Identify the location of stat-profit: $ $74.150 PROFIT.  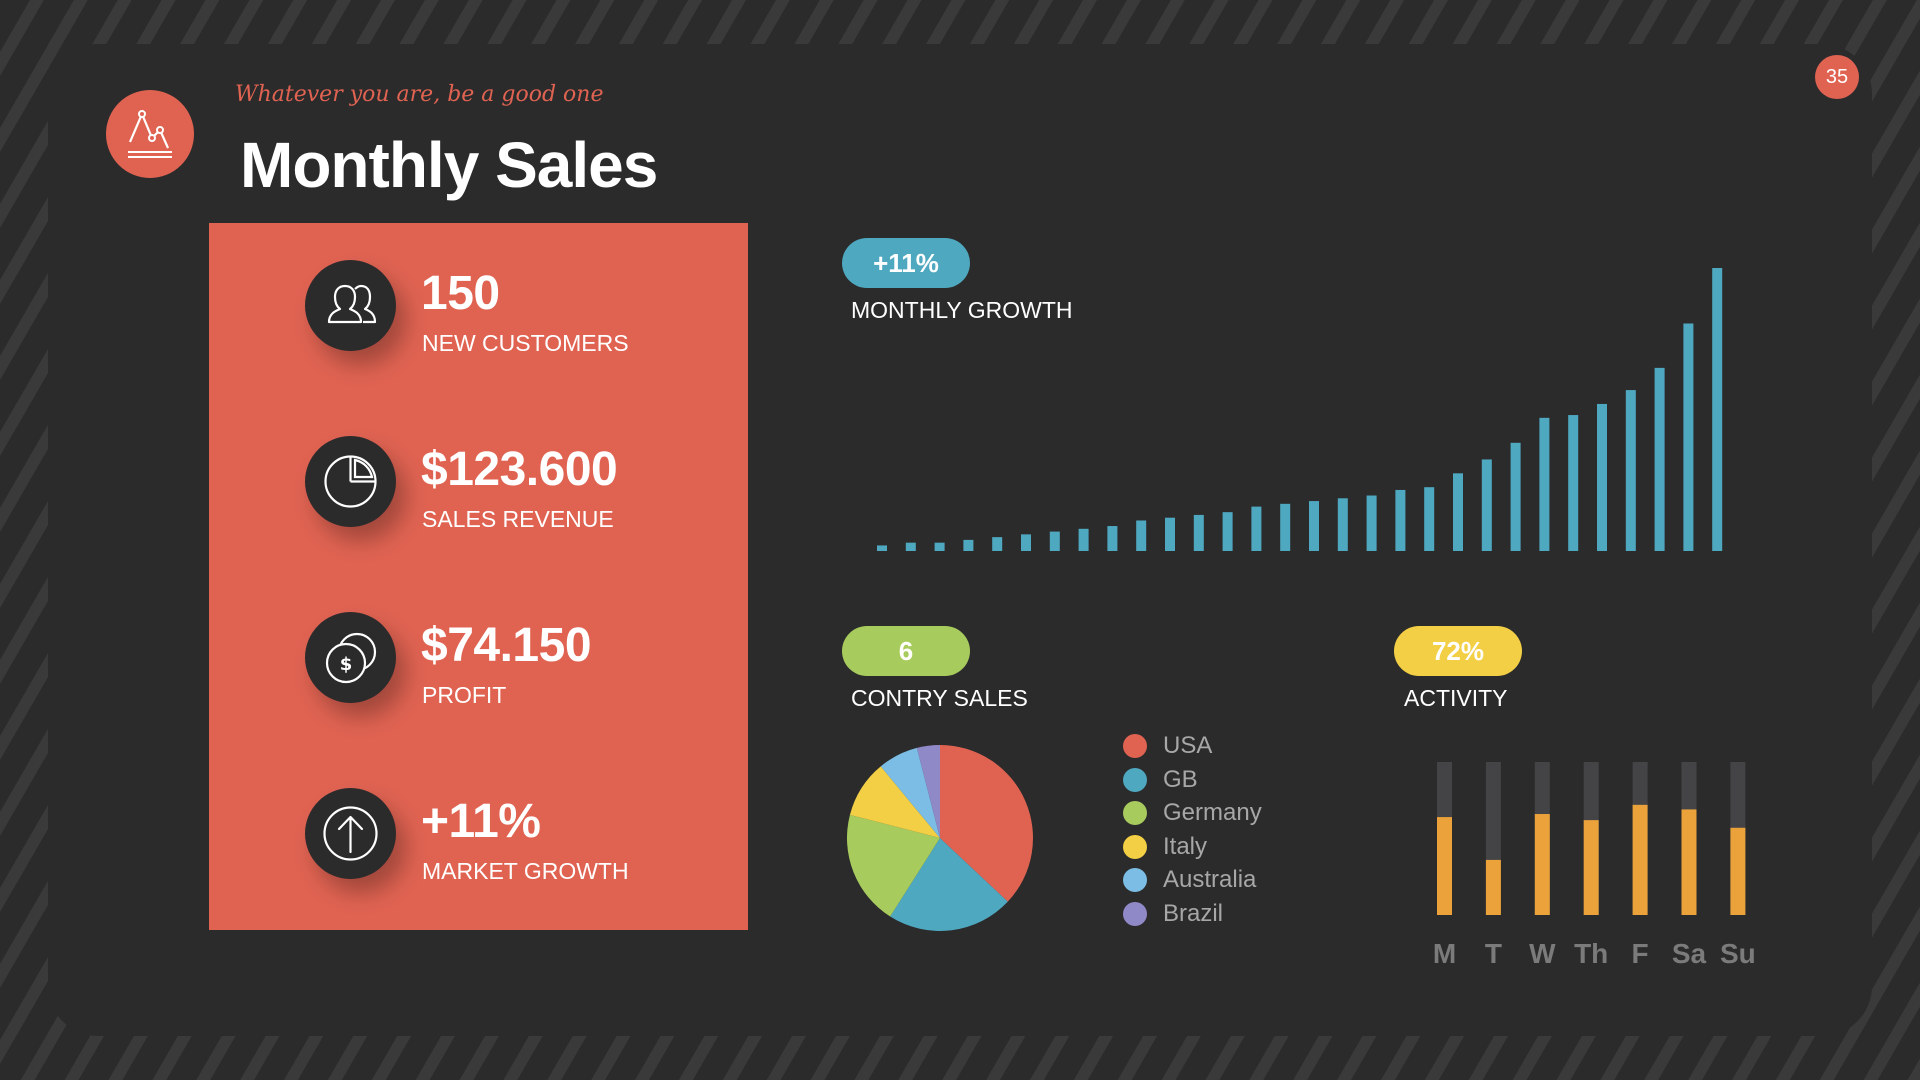
(515, 662).